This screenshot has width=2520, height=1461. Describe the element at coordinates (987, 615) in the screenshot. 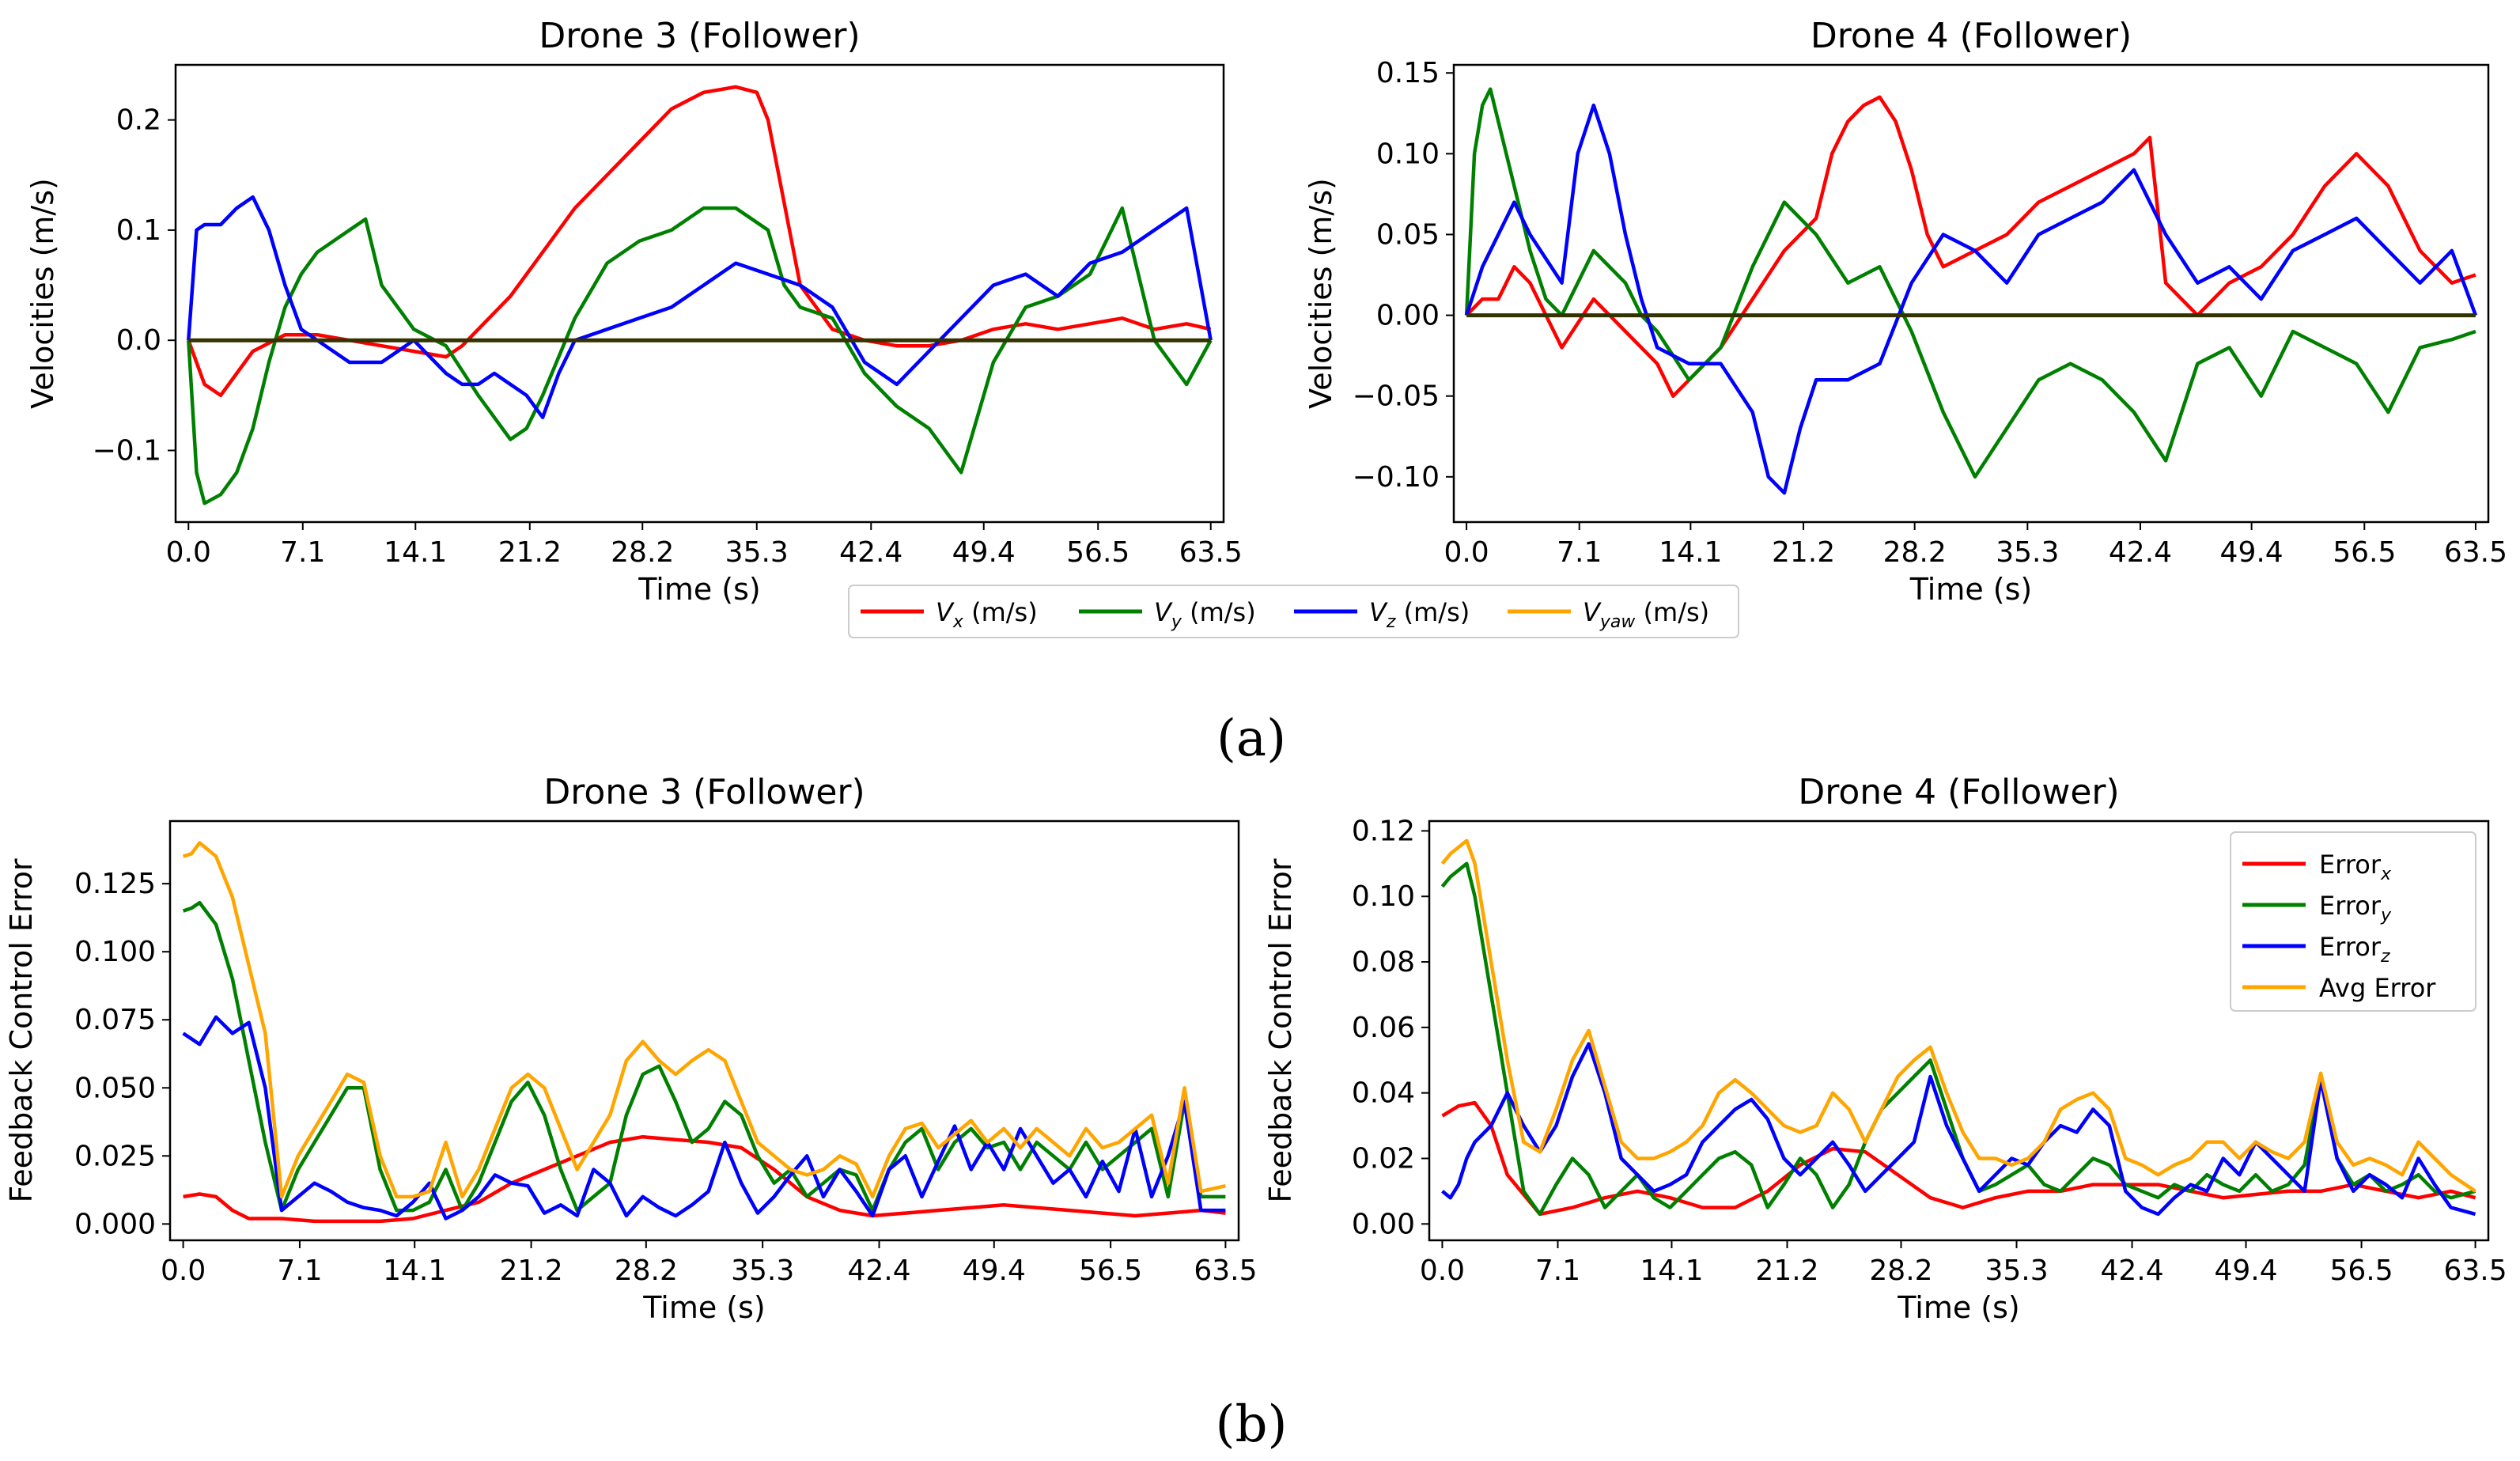

I see `legend-label-x: Vx (m/s)` at that location.